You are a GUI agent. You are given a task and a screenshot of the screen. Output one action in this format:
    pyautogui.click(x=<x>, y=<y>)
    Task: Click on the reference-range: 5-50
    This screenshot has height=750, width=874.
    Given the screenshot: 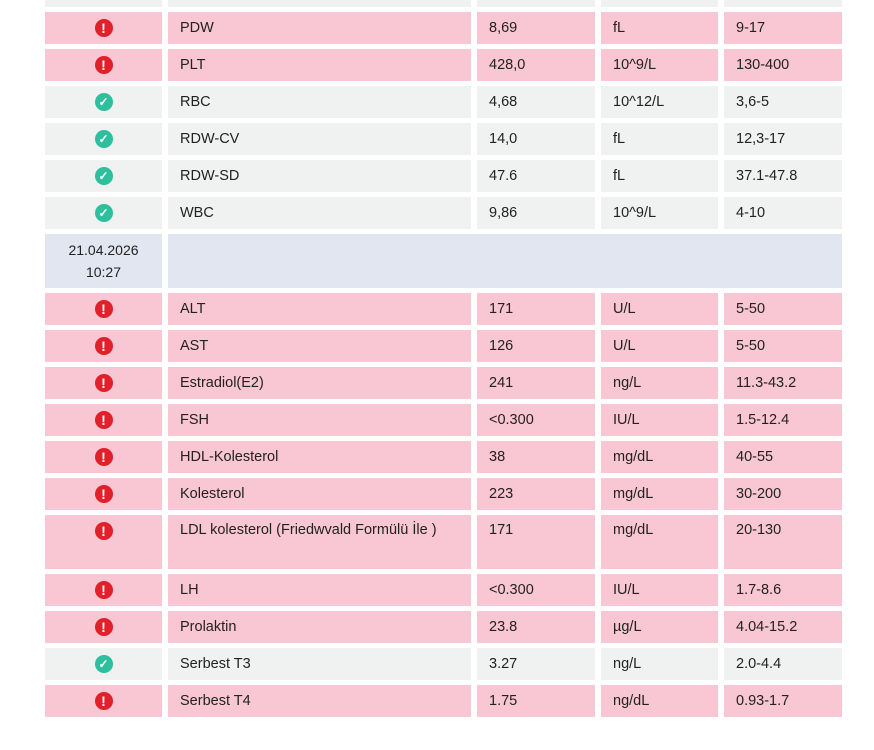 What is the action you would take?
    pyautogui.click(x=783, y=346)
    